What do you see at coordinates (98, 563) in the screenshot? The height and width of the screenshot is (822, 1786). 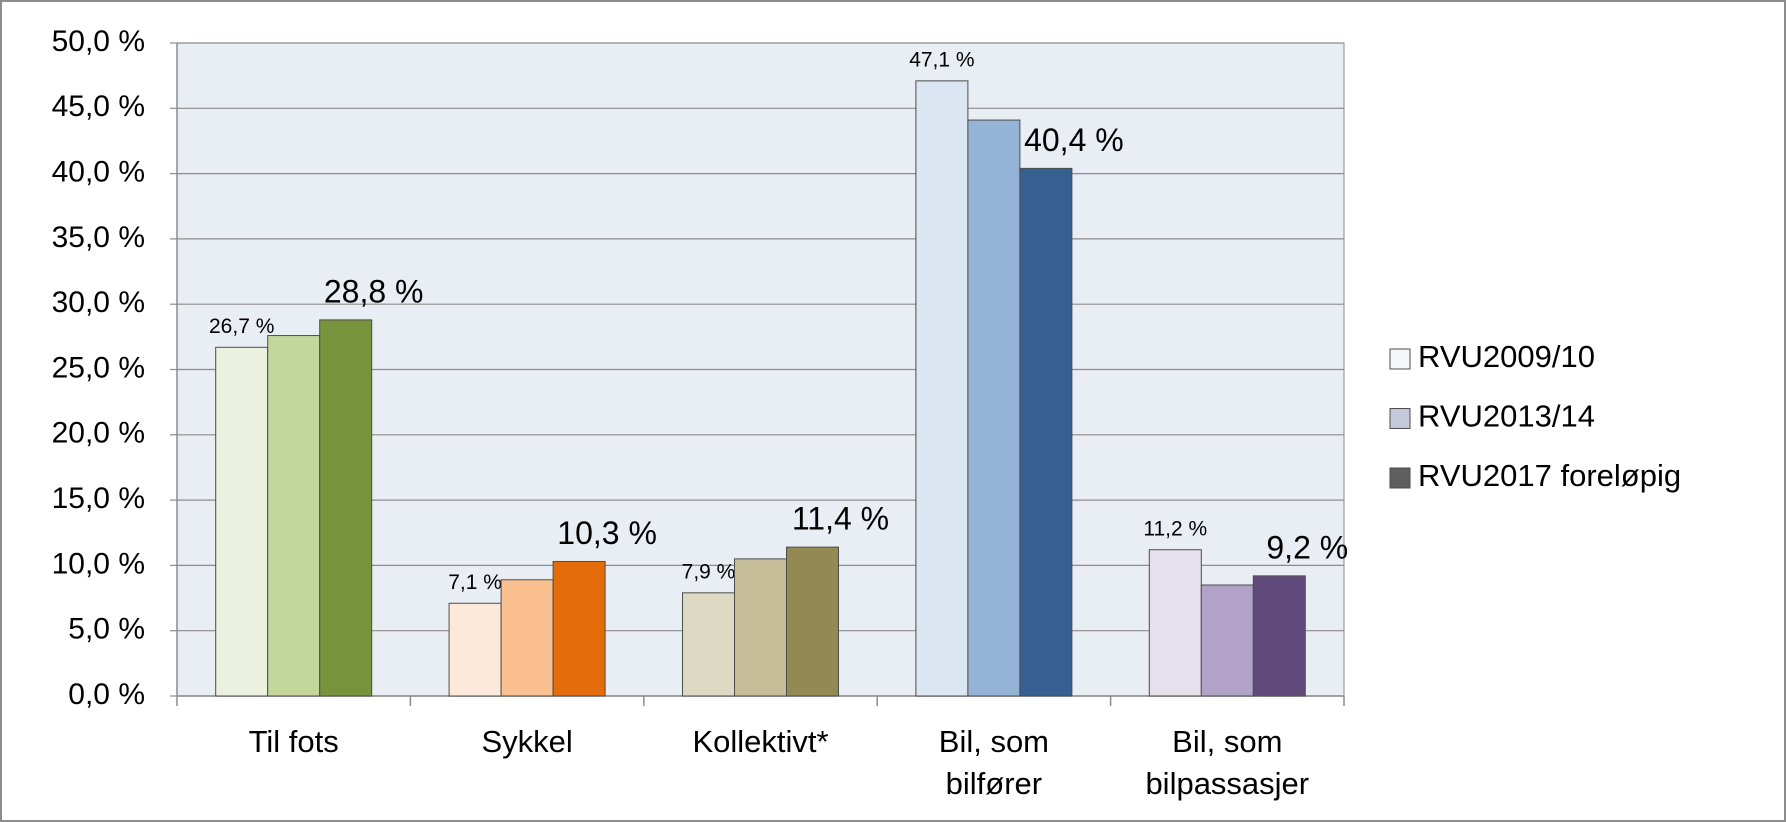 I see `y-tick-label: 10,0 %` at bounding box center [98, 563].